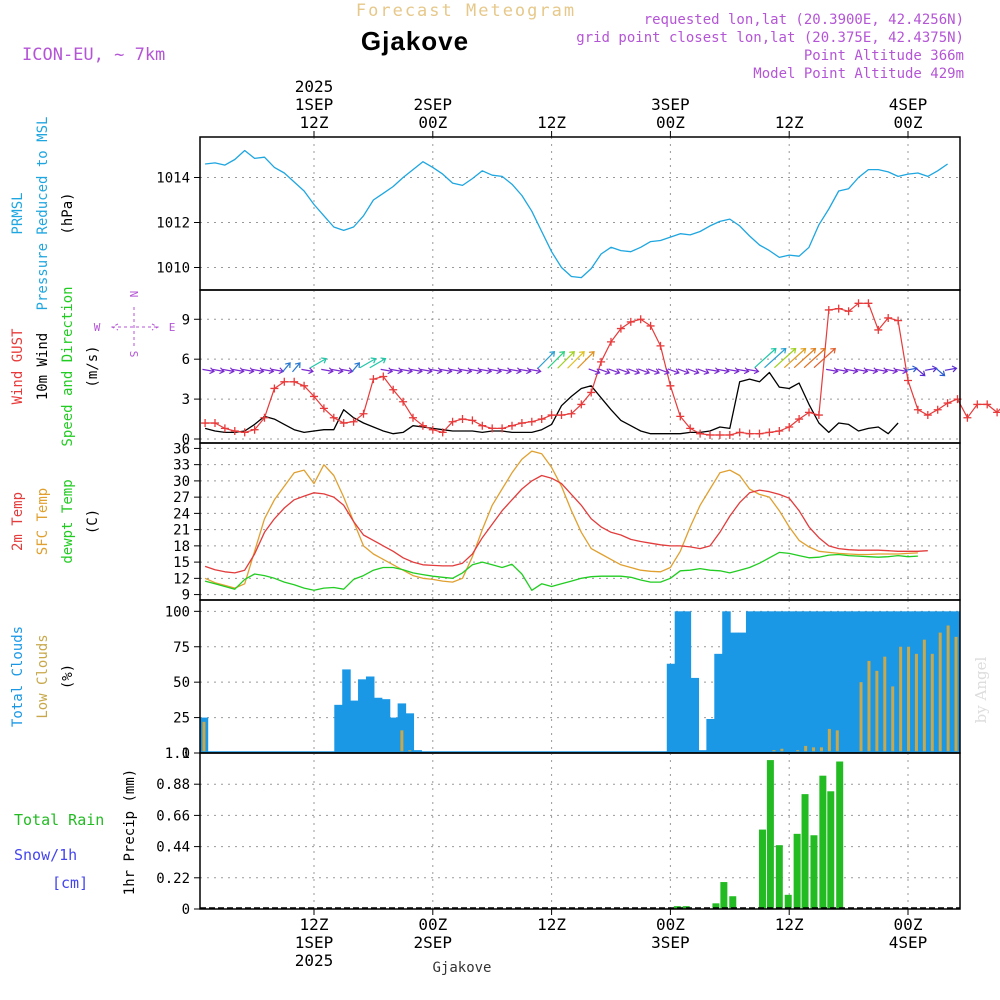 The image size is (1000, 1000). What do you see at coordinates (181, 531) in the screenshot?
I see `y-tick-label: 21` at bounding box center [181, 531].